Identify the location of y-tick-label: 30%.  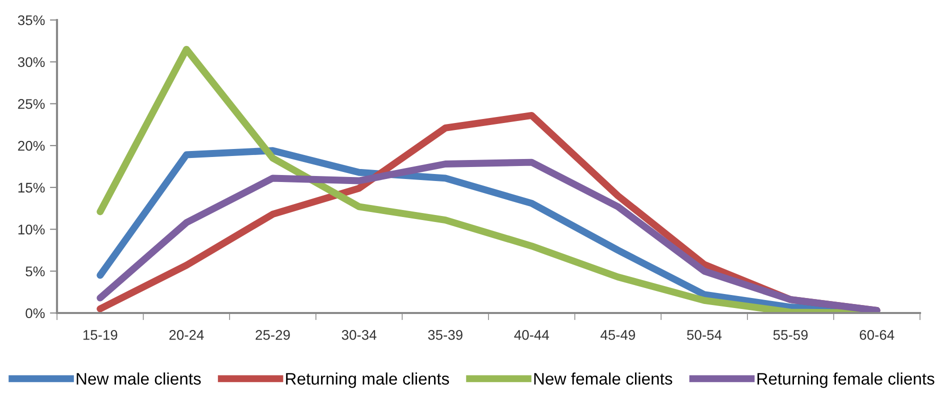
(31, 62).